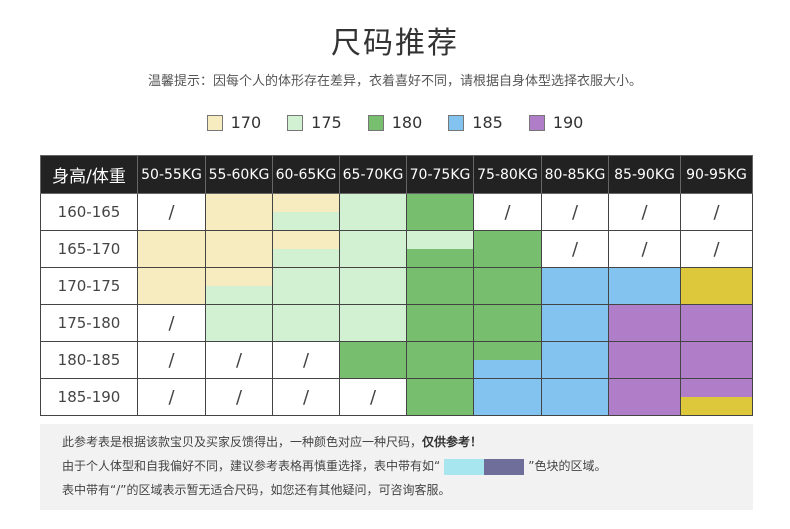 This screenshot has width=790, height=529. I want to click on table-row: 170-175, so click(396, 286).